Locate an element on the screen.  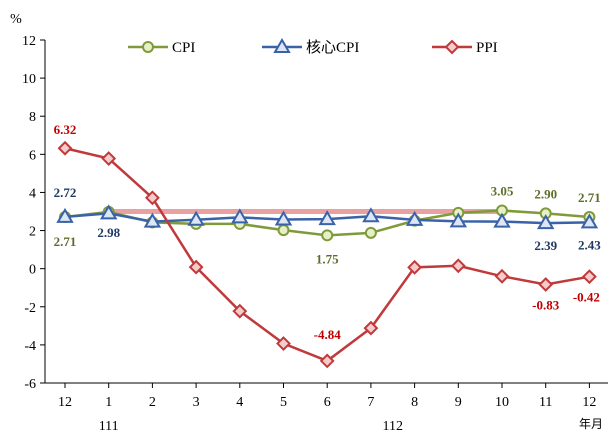
x-tick-label: 3 is located at coordinates (196, 402).